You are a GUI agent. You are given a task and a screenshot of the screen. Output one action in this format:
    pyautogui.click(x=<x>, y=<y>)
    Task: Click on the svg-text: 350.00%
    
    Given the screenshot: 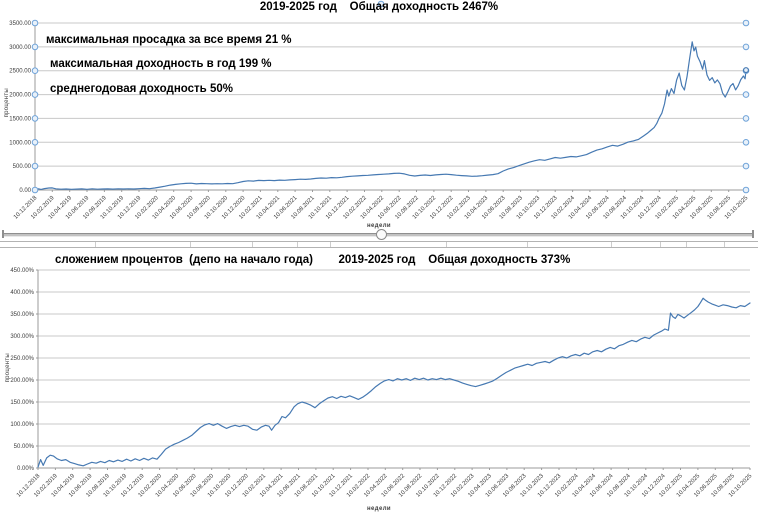 What is the action you would take?
    pyautogui.click(x=22, y=315)
    